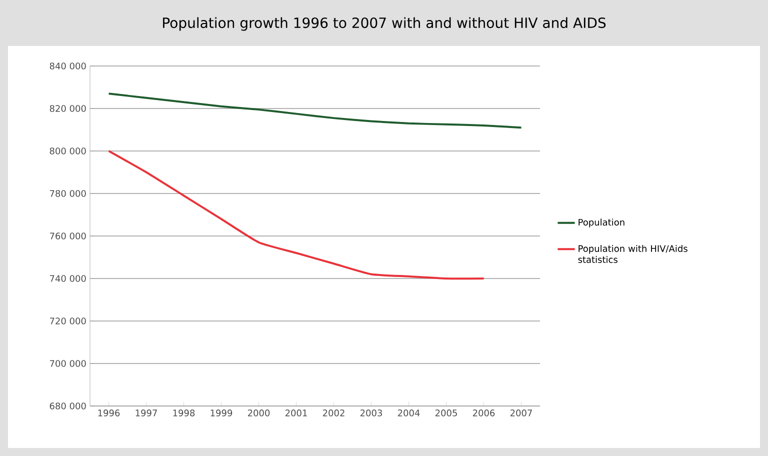  What do you see at coordinates (68, 193) in the screenshot?
I see `y-tick-label: 780 000` at bounding box center [68, 193].